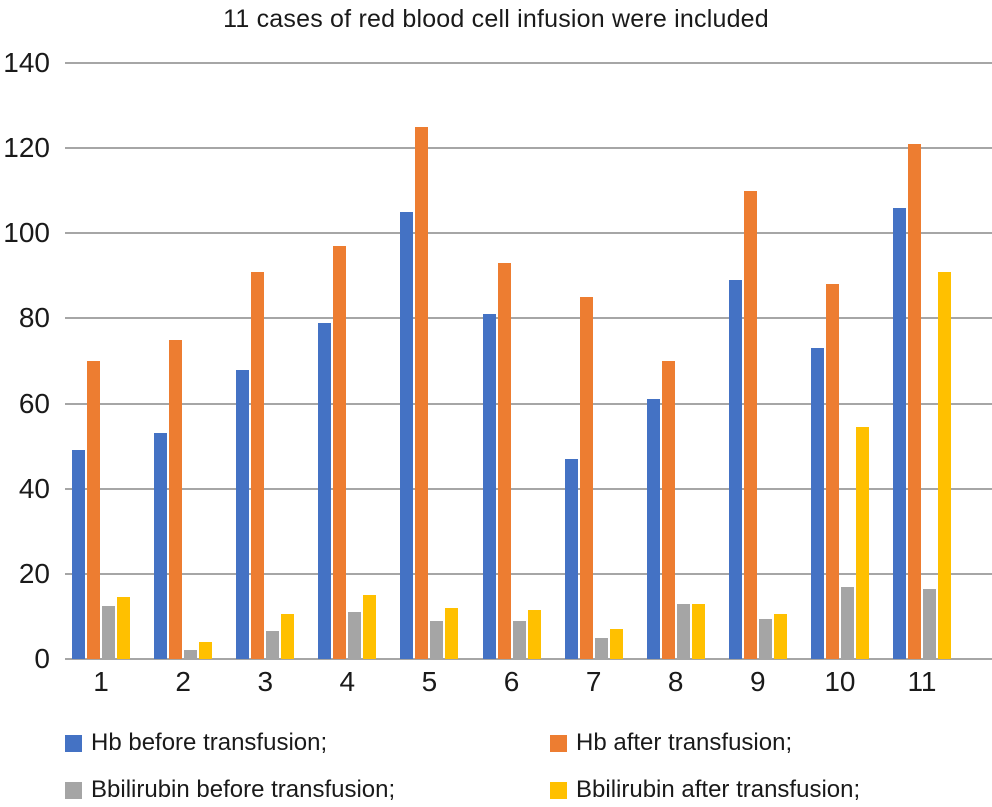 The width and height of the screenshot is (992, 807). What do you see at coordinates (26, 148) in the screenshot?
I see `y-axis-label: 120` at bounding box center [26, 148].